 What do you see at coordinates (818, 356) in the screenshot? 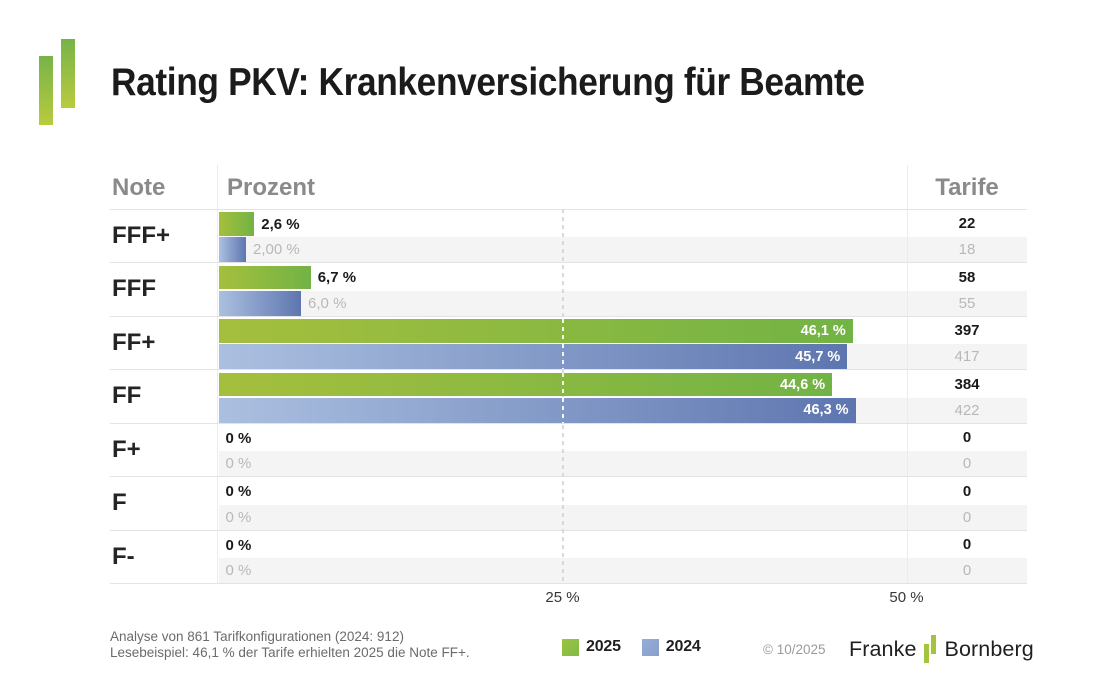
I see `bar-value-label: 45,7 %` at bounding box center [818, 356].